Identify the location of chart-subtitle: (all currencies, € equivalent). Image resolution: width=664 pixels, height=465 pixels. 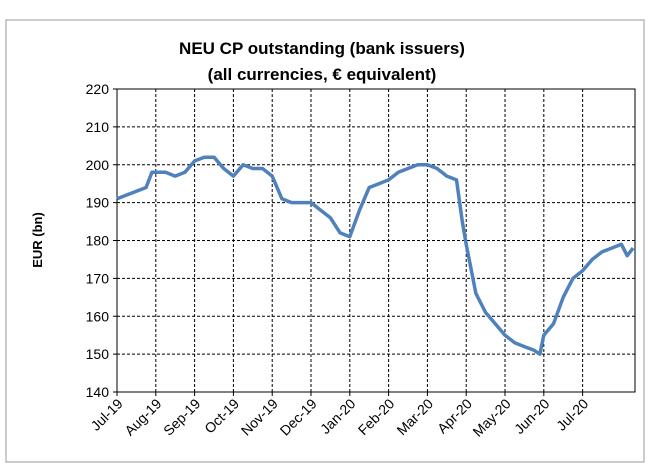
(322, 74).